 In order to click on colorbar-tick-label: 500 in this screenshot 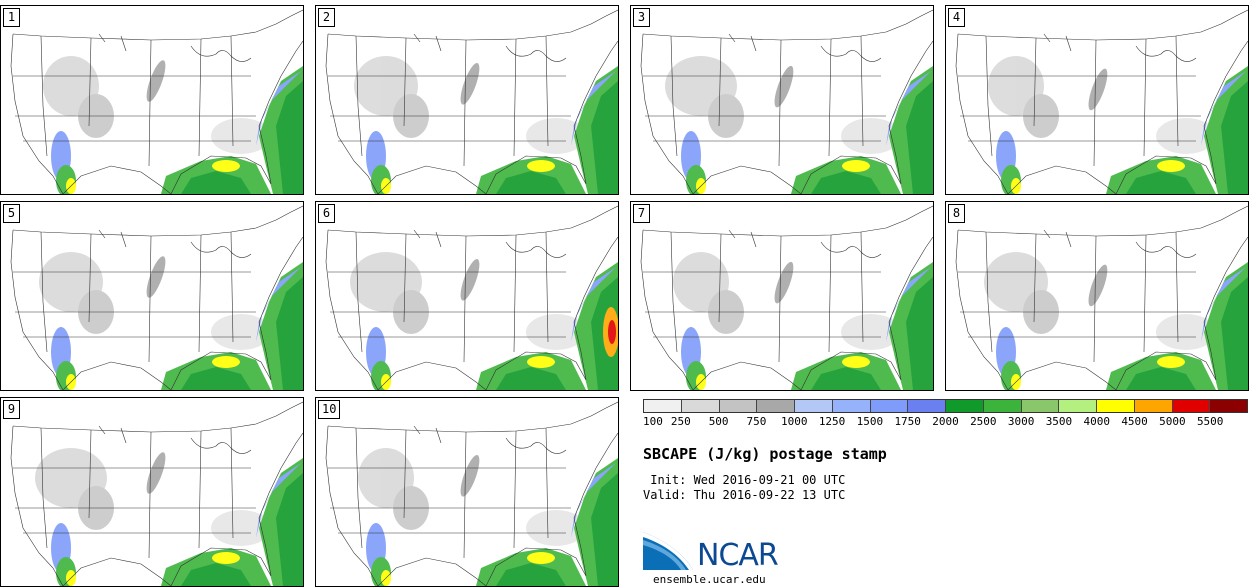, I will do `click(718, 421)`.